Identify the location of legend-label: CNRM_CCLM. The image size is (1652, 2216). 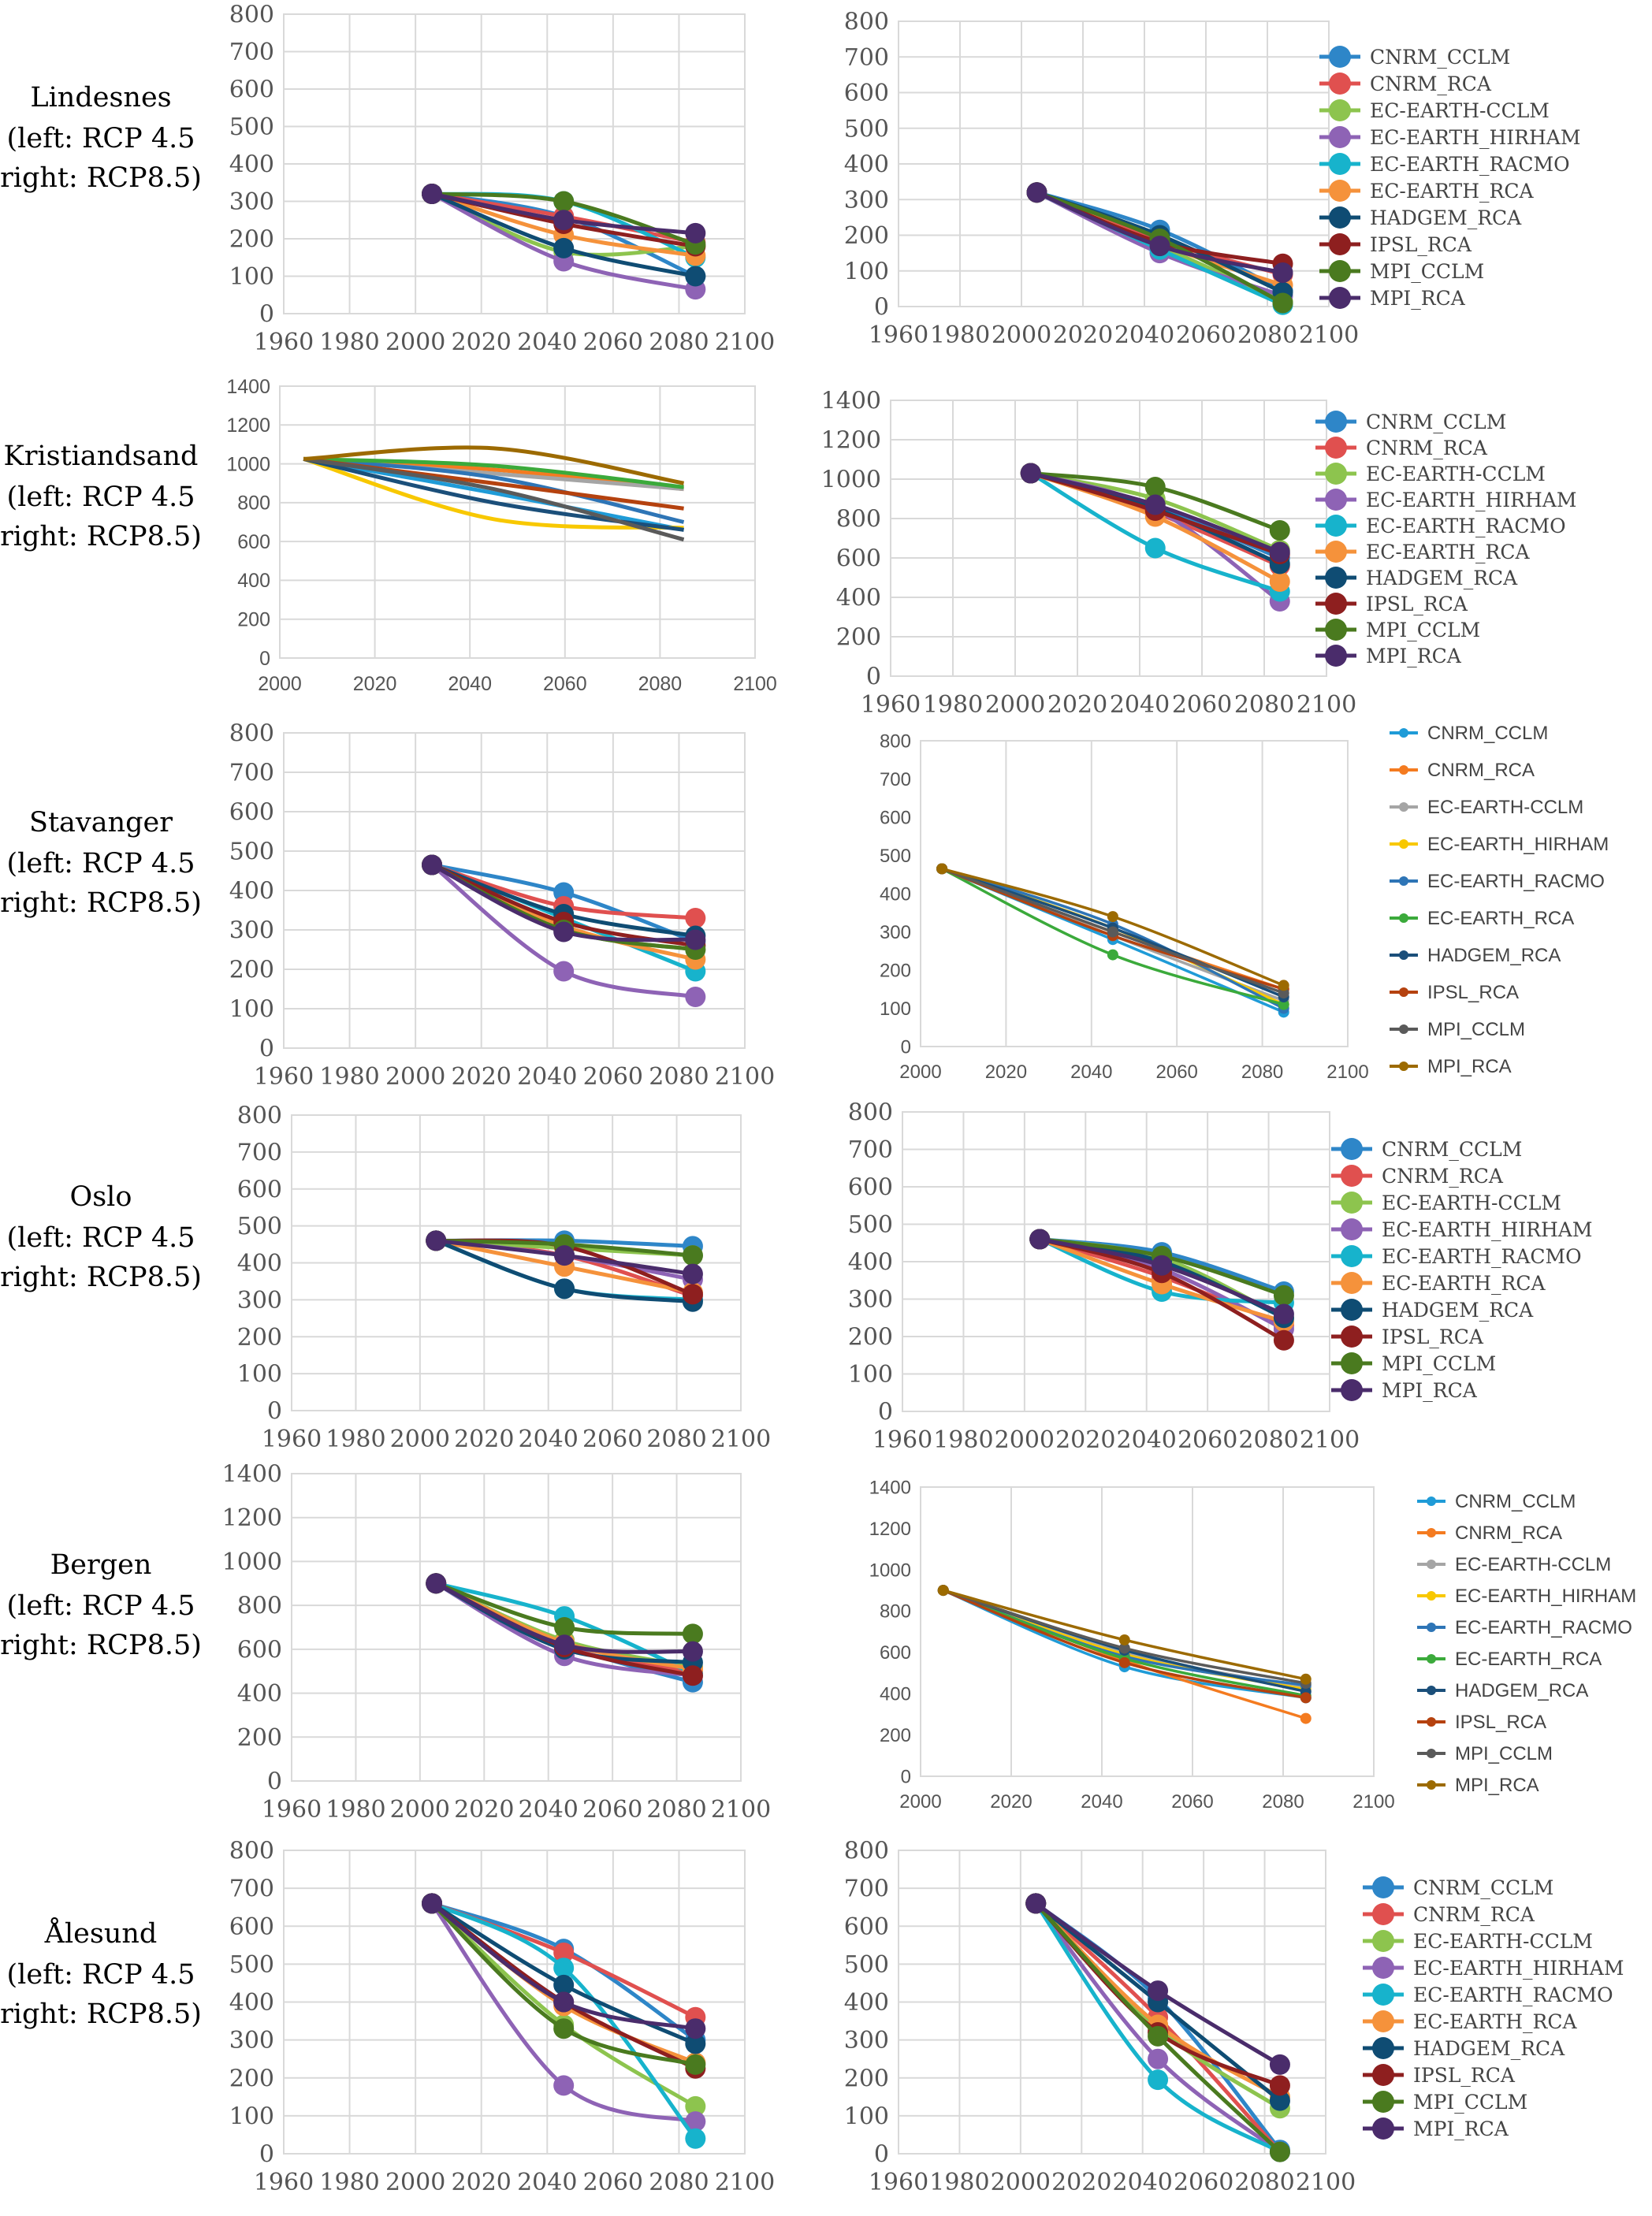
(1440, 57).